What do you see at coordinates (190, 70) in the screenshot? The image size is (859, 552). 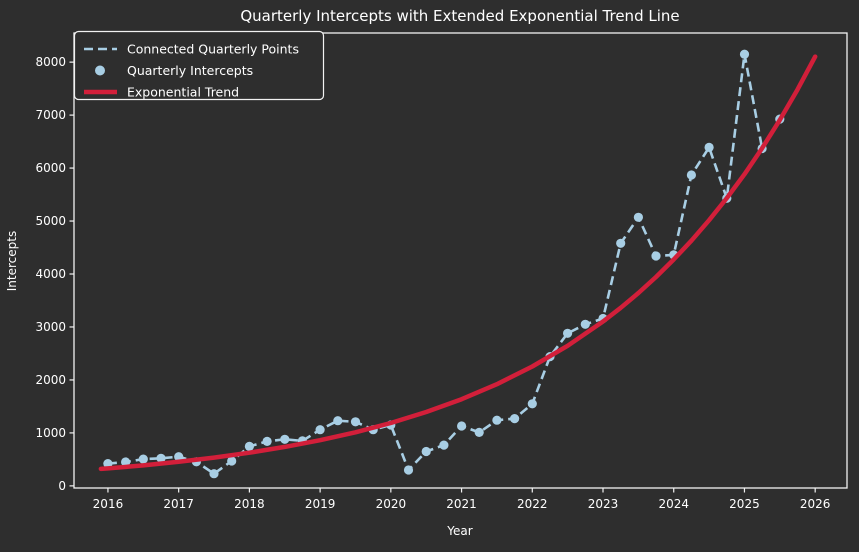 I see `legend-item-label: Quarterly Intercepts` at bounding box center [190, 70].